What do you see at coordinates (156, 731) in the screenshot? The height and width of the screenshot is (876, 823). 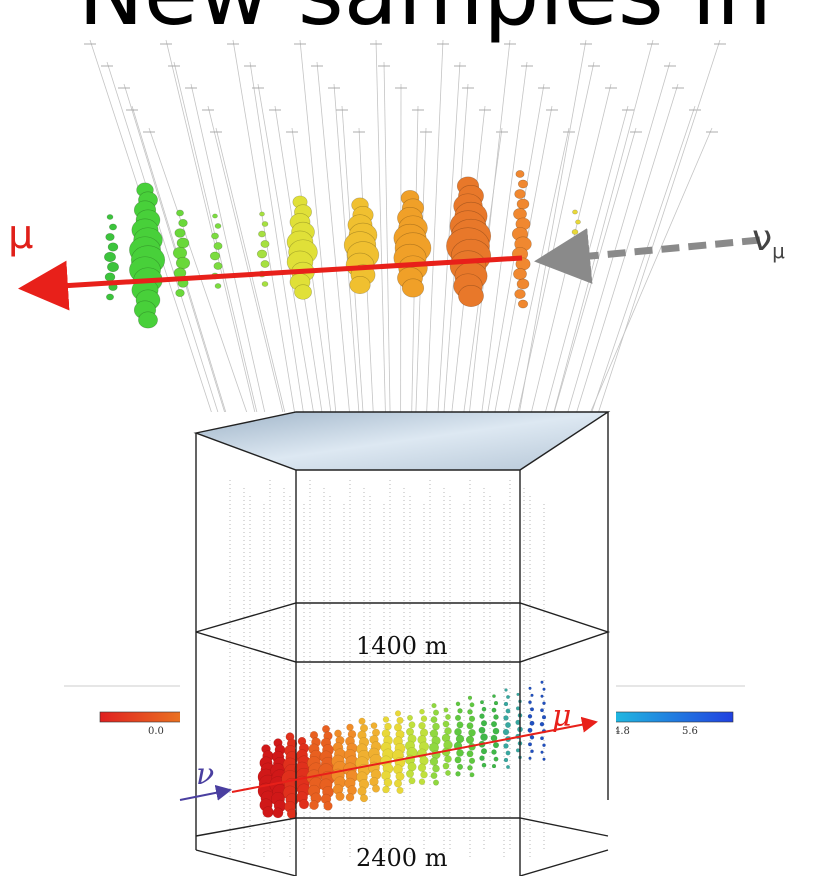 I see `colorbar-tick-0: 0.0` at bounding box center [156, 731].